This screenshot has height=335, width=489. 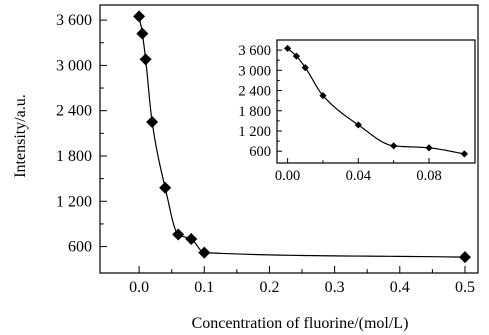 What do you see at coordinates (428, 176) in the screenshot?
I see `inset-x-tick-label: 0.08` at bounding box center [428, 176].